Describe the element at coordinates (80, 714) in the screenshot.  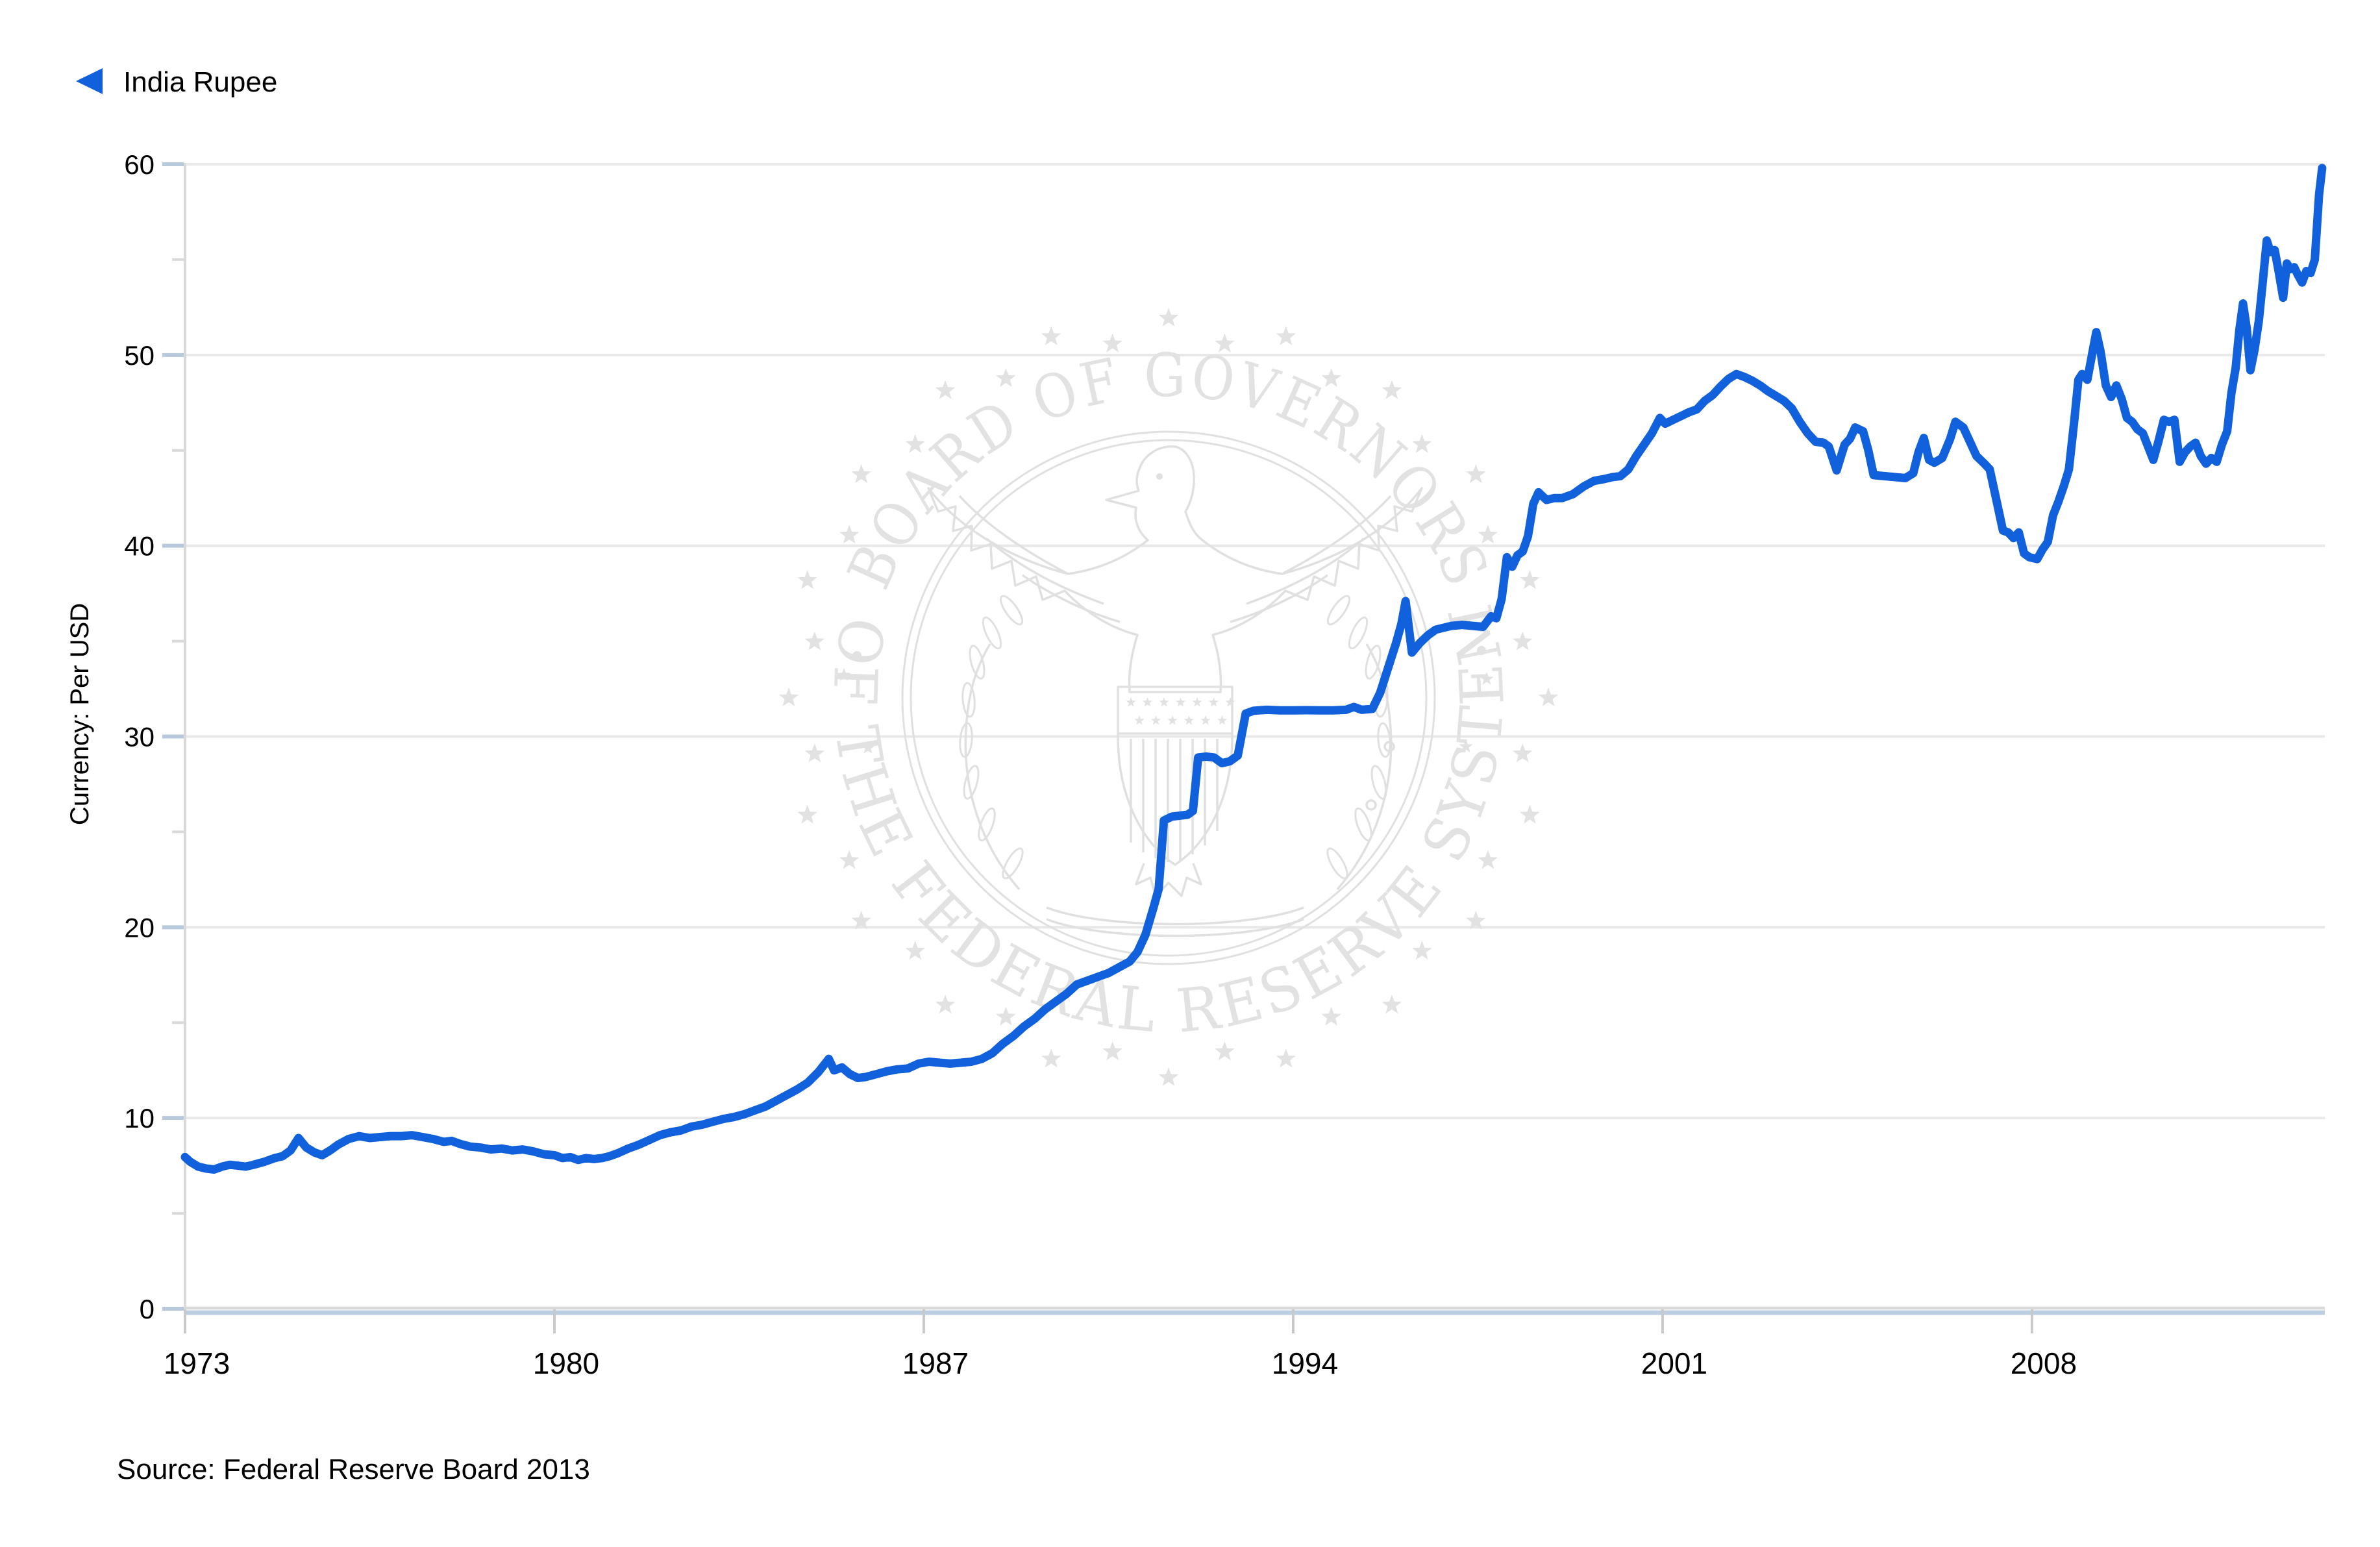
I see `y-axis-title: Currency: Per USD` at that location.